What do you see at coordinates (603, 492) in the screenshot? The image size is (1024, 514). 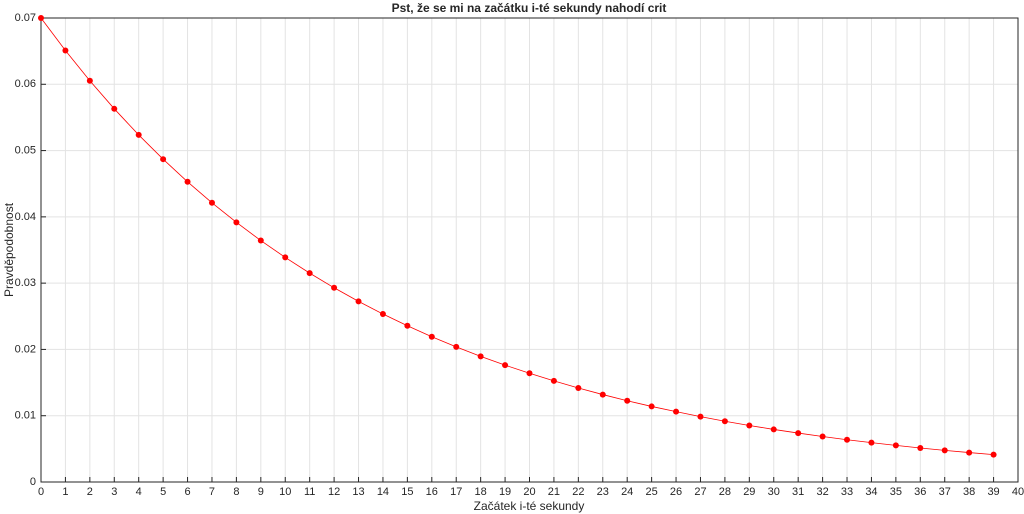 I see `x-tick-label: 23` at bounding box center [603, 492].